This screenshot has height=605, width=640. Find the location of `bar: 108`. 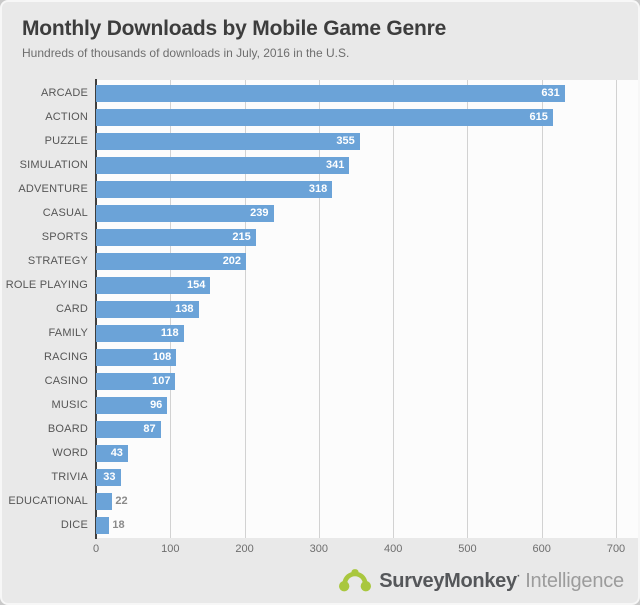

bar: 108 is located at coordinates (136, 357).